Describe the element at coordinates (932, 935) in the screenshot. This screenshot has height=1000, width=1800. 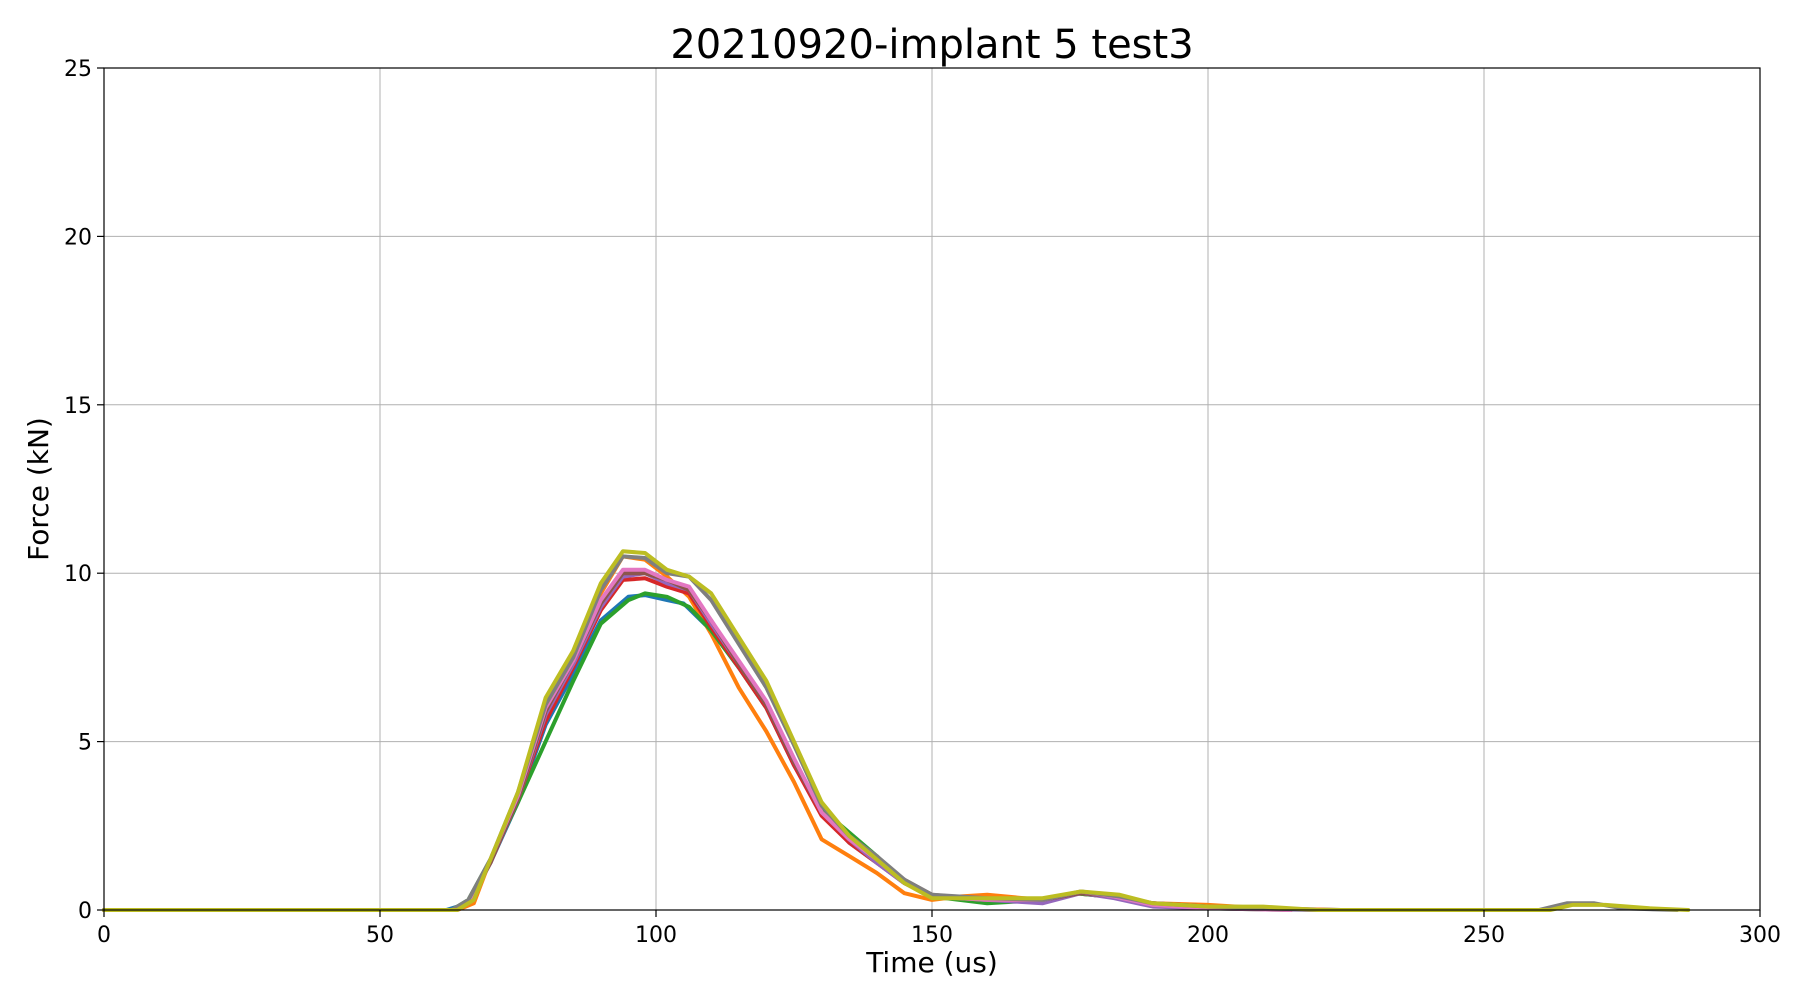
I see `x-tick-label: 150` at that location.